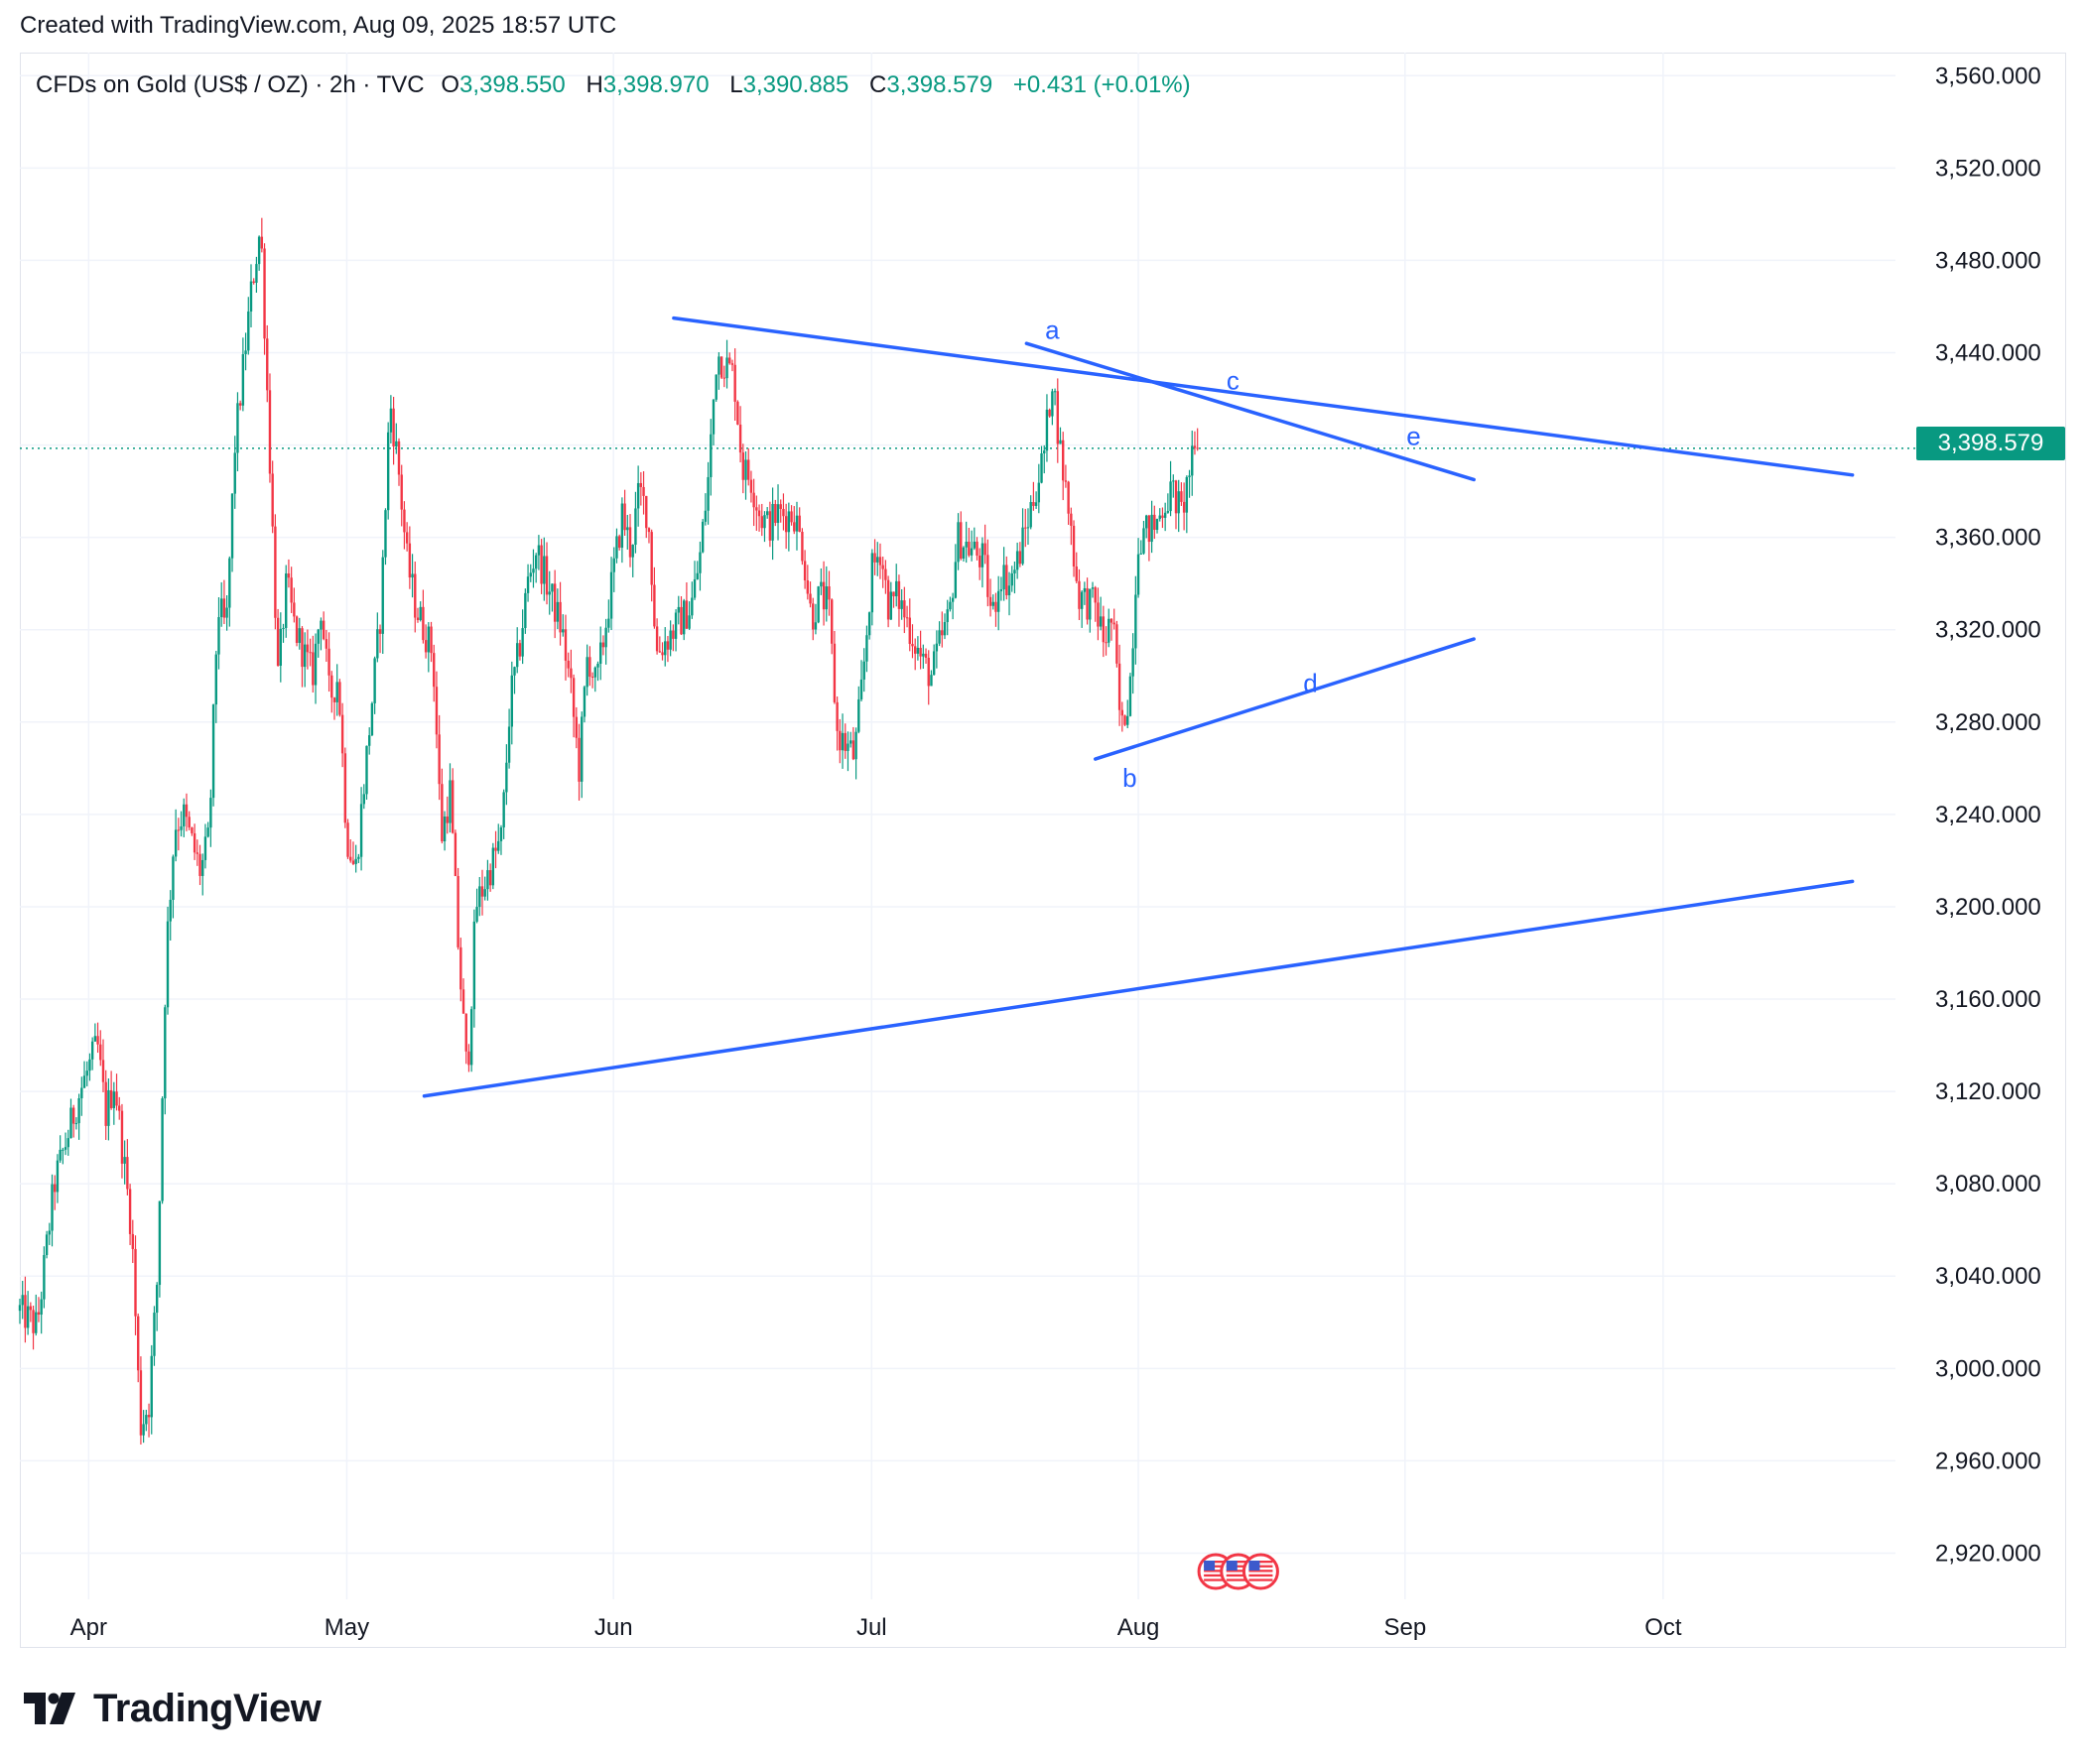  I want to click on us-flag-icon, so click(1260, 1571).